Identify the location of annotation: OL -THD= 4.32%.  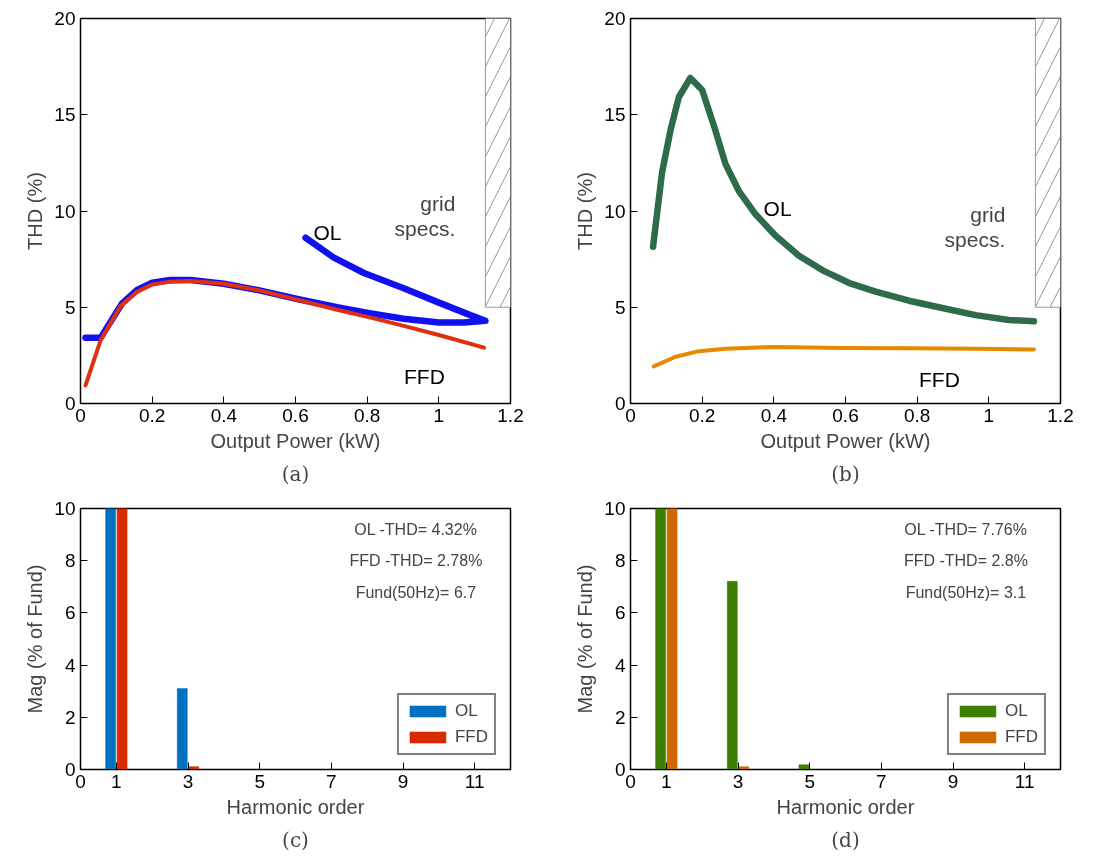
(415, 529).